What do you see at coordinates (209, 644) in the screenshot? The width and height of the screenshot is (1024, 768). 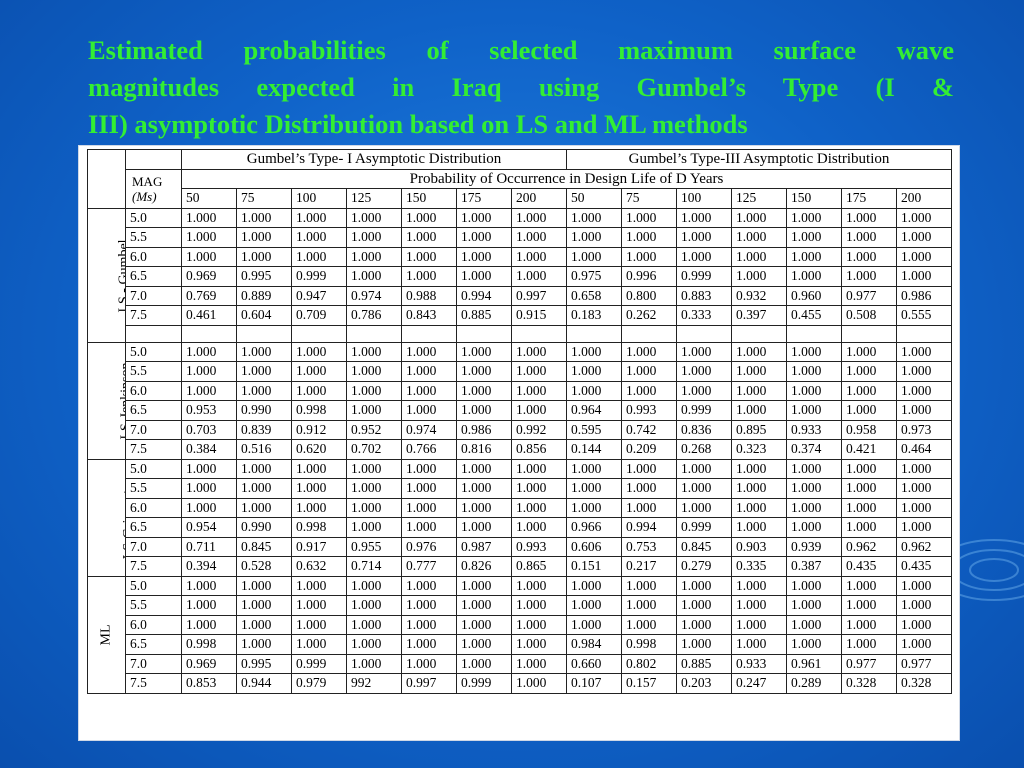 I see `probability-cell: 0.998` at bounding box center [209, 644].